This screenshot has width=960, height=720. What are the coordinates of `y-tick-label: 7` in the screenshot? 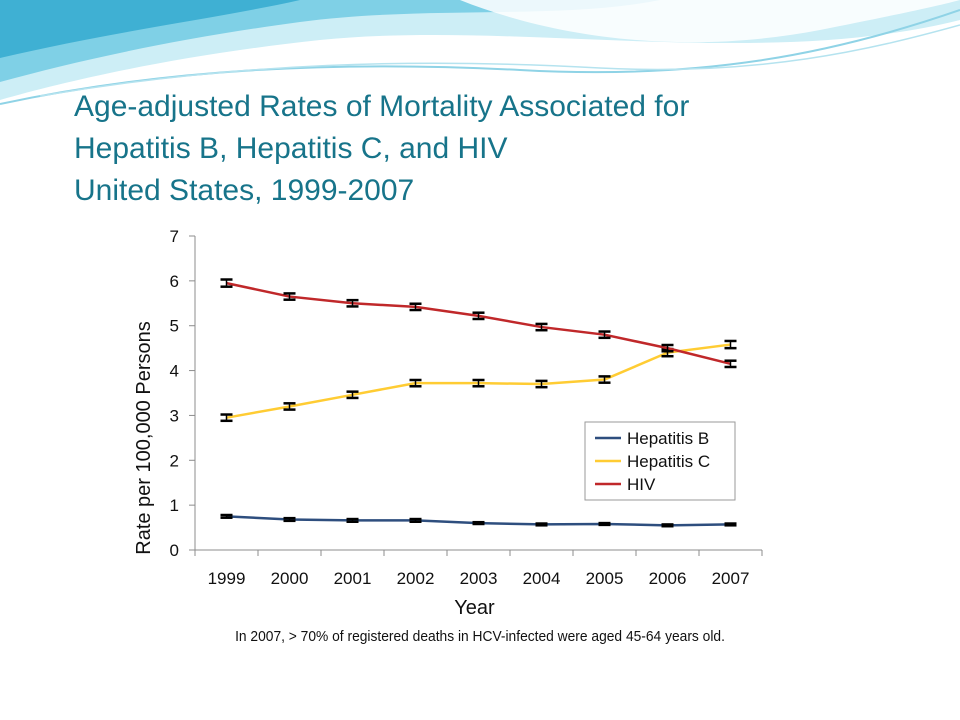 It's located at (174, 236).